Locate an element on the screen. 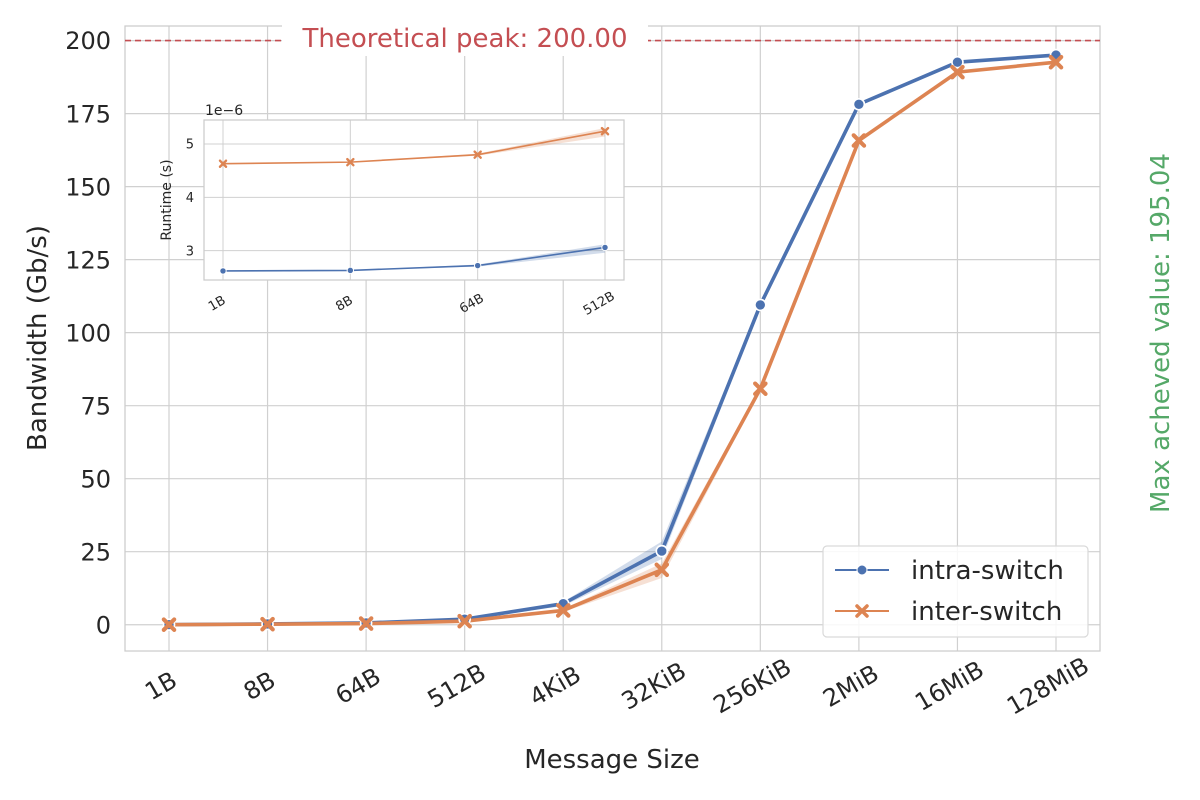 This screenshot has width=1200, height=800. inset-point-inter-switch-8b is located at coordinates (350, 162).